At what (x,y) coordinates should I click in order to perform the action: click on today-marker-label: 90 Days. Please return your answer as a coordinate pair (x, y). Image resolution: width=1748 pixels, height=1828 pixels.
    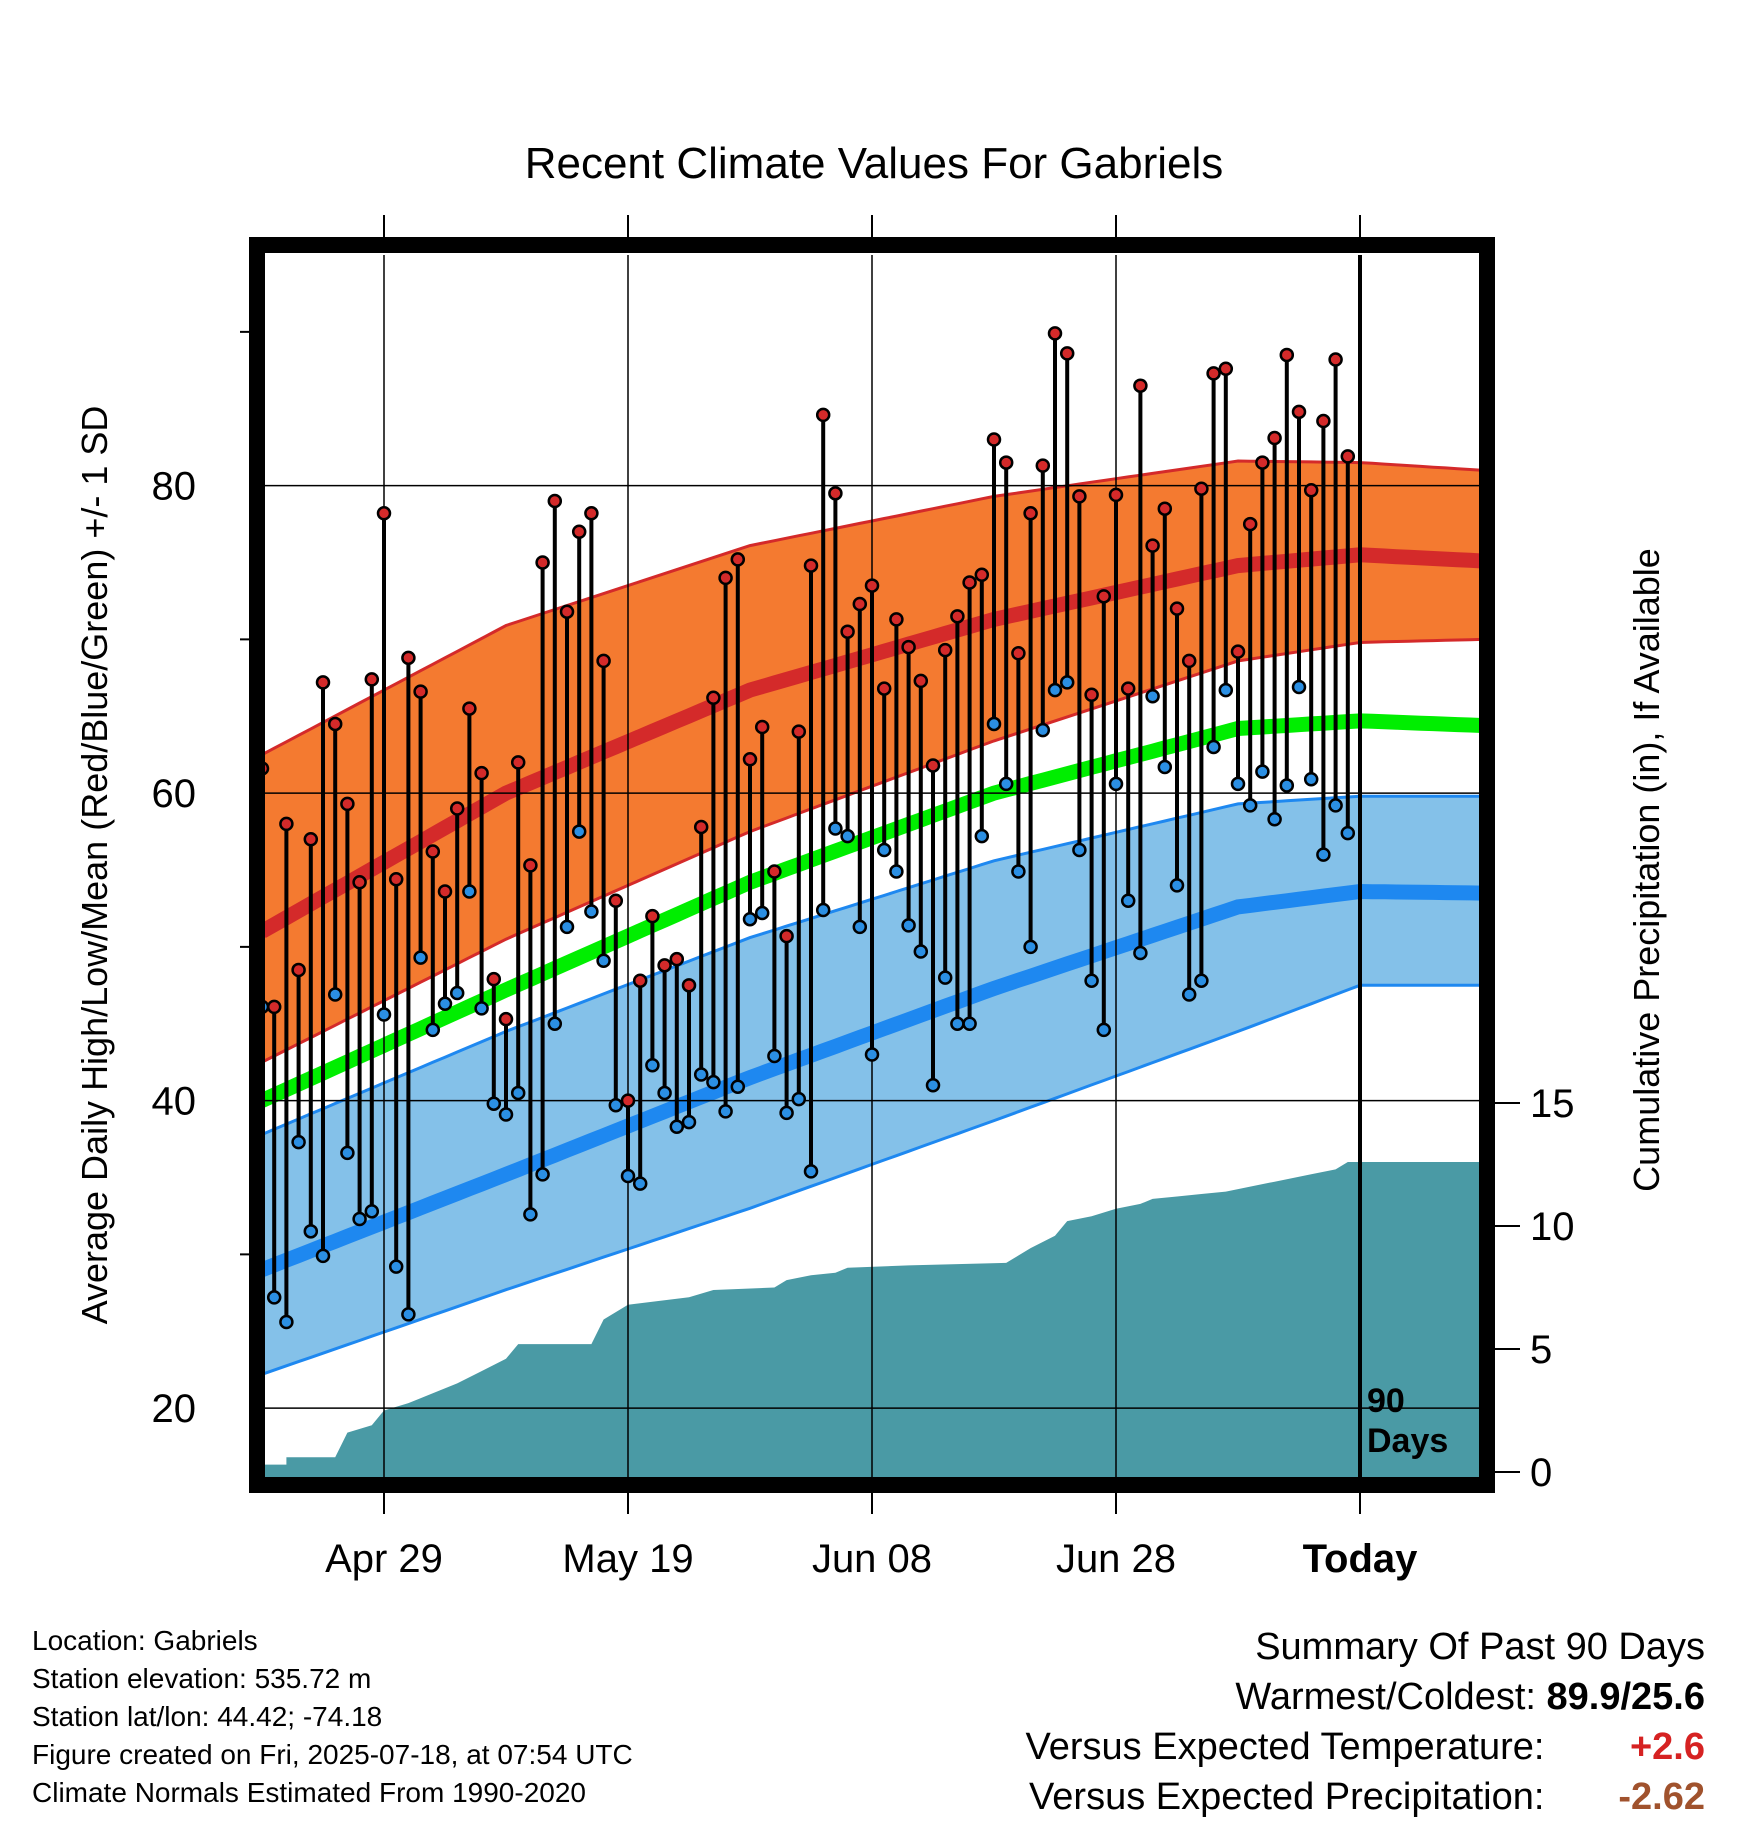
    Looking at the image, I should click on (1407, 1421).